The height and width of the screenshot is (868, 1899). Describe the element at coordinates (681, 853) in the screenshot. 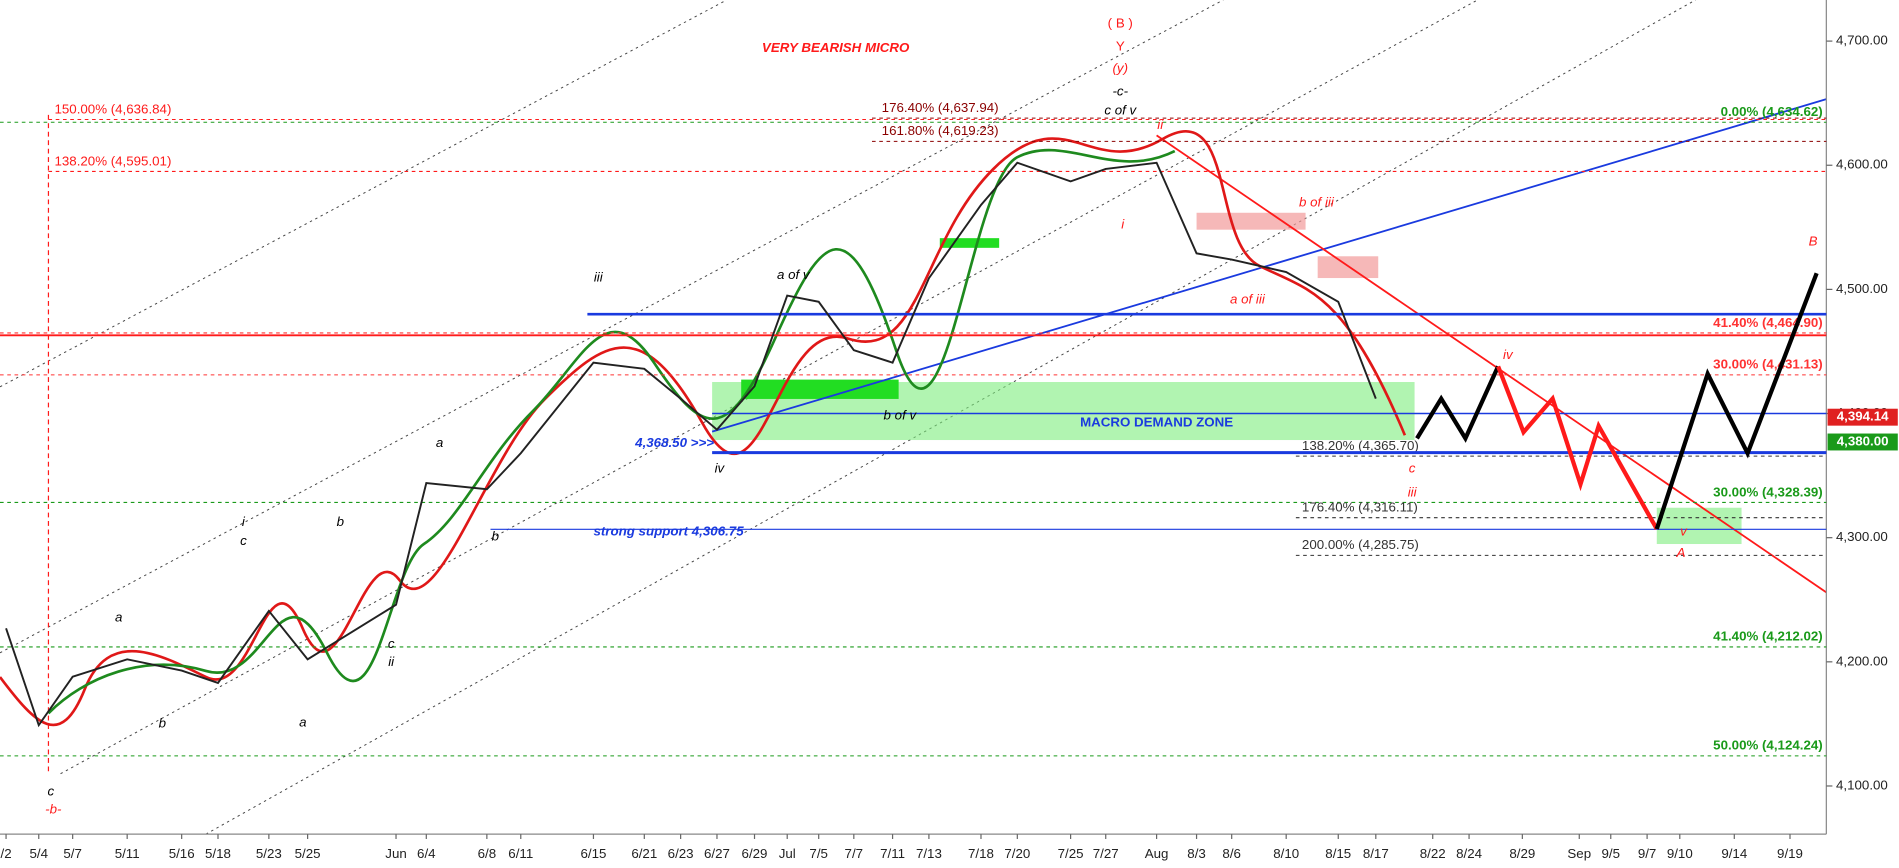

I see `x-tick-label: 6/23` at that location.